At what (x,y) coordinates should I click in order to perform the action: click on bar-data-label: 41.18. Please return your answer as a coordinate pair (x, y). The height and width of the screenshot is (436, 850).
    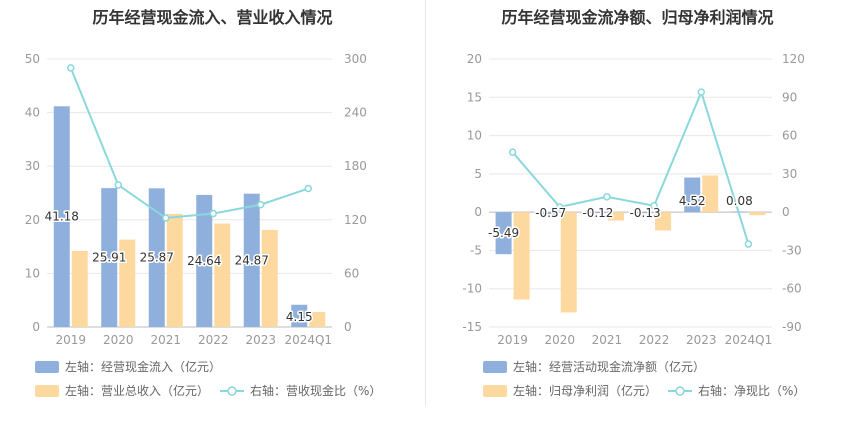
    Looking at the image, I should click on (62, 217).